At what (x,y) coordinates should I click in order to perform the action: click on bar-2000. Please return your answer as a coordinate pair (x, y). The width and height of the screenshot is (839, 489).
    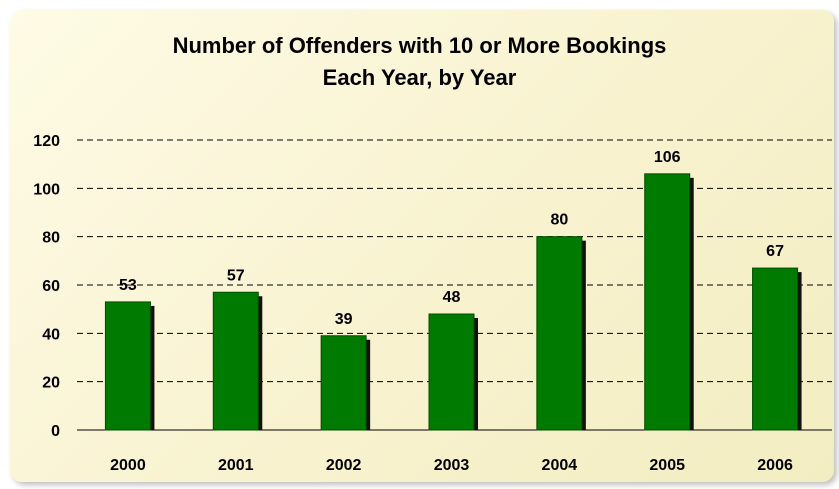
    Looking at the image, I should click on (127, 366).